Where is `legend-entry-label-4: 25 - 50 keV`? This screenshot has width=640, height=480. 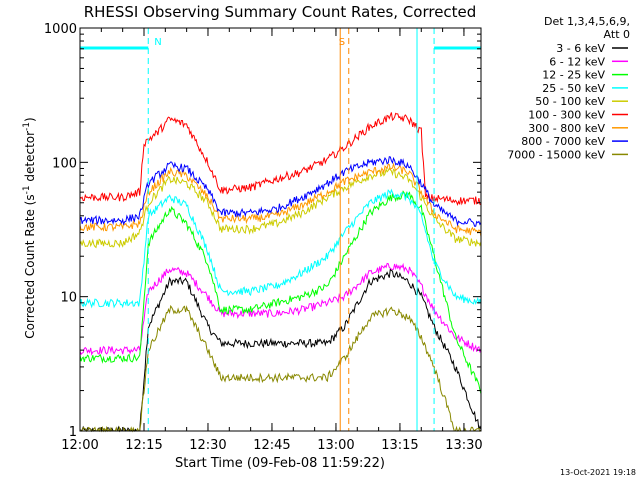 legend-entry-label-4: 25 - 50 keV is located at coordinates (573, 88).